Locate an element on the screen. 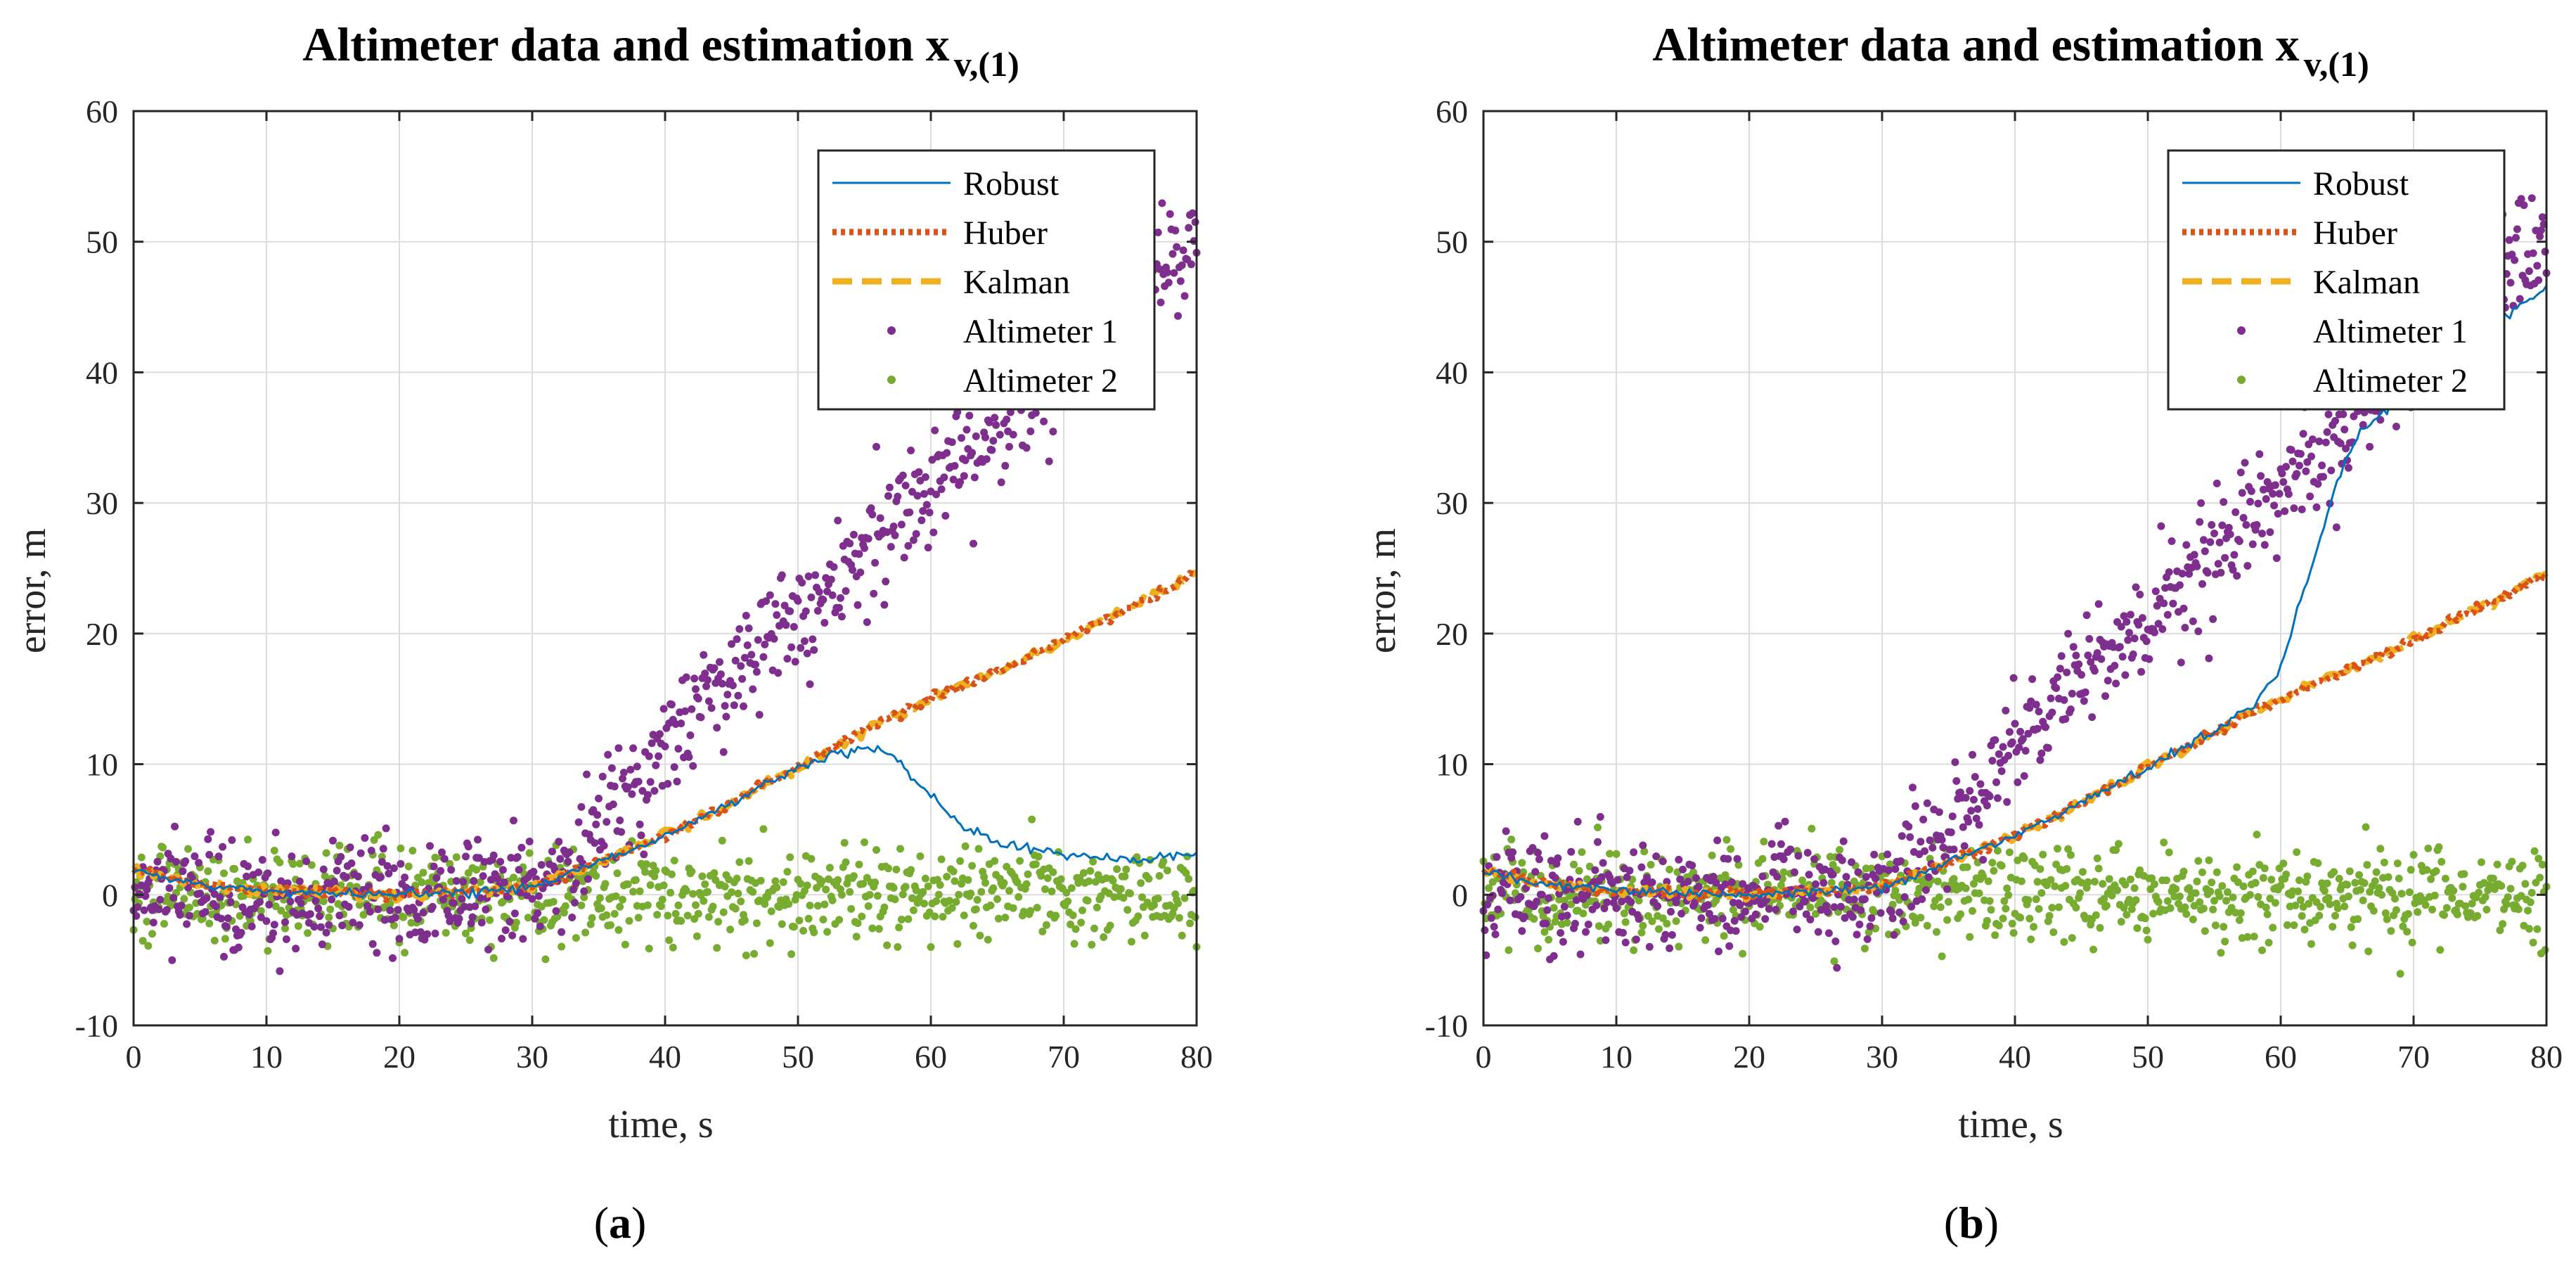 This screenshot has width=2576, height=1261. y-tick-label: -10 is located at coordinates (1446, 1026).